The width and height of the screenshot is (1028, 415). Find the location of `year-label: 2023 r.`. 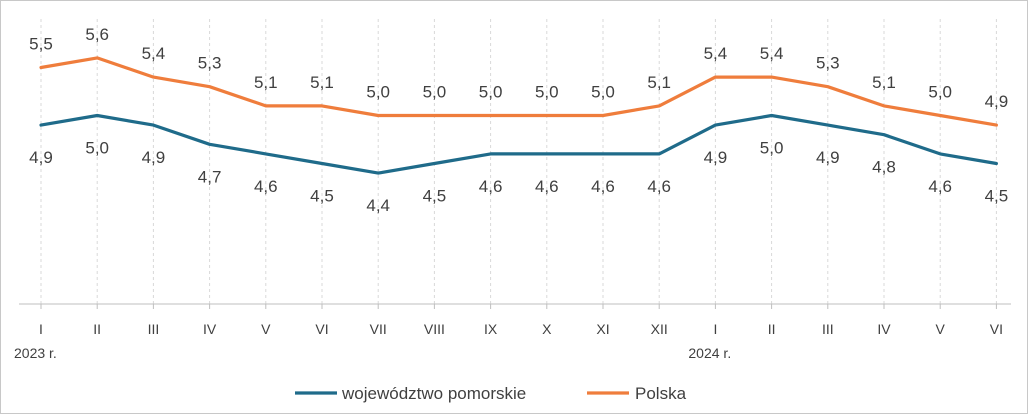

year-label: 2023 r. is located at coordinates (35, 353).